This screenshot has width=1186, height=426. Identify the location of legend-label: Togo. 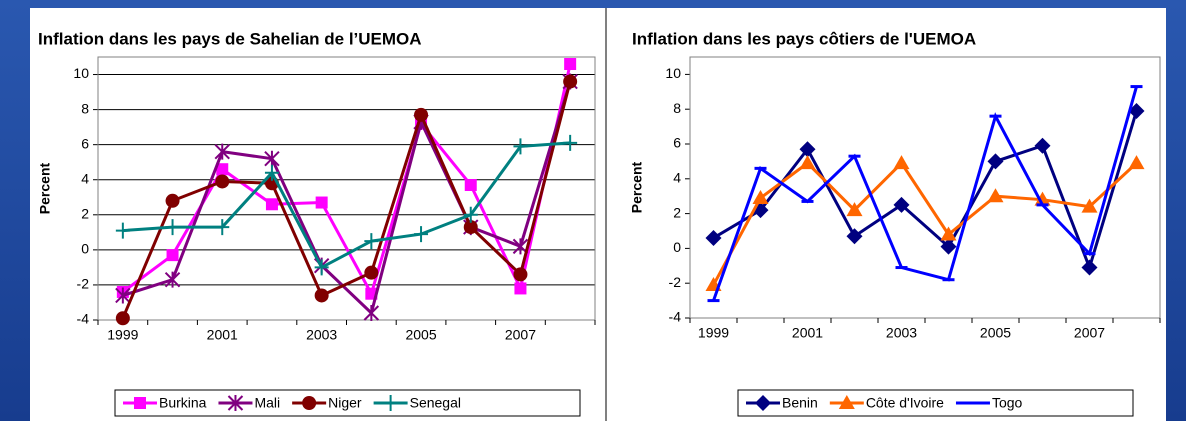
(1007, 403).